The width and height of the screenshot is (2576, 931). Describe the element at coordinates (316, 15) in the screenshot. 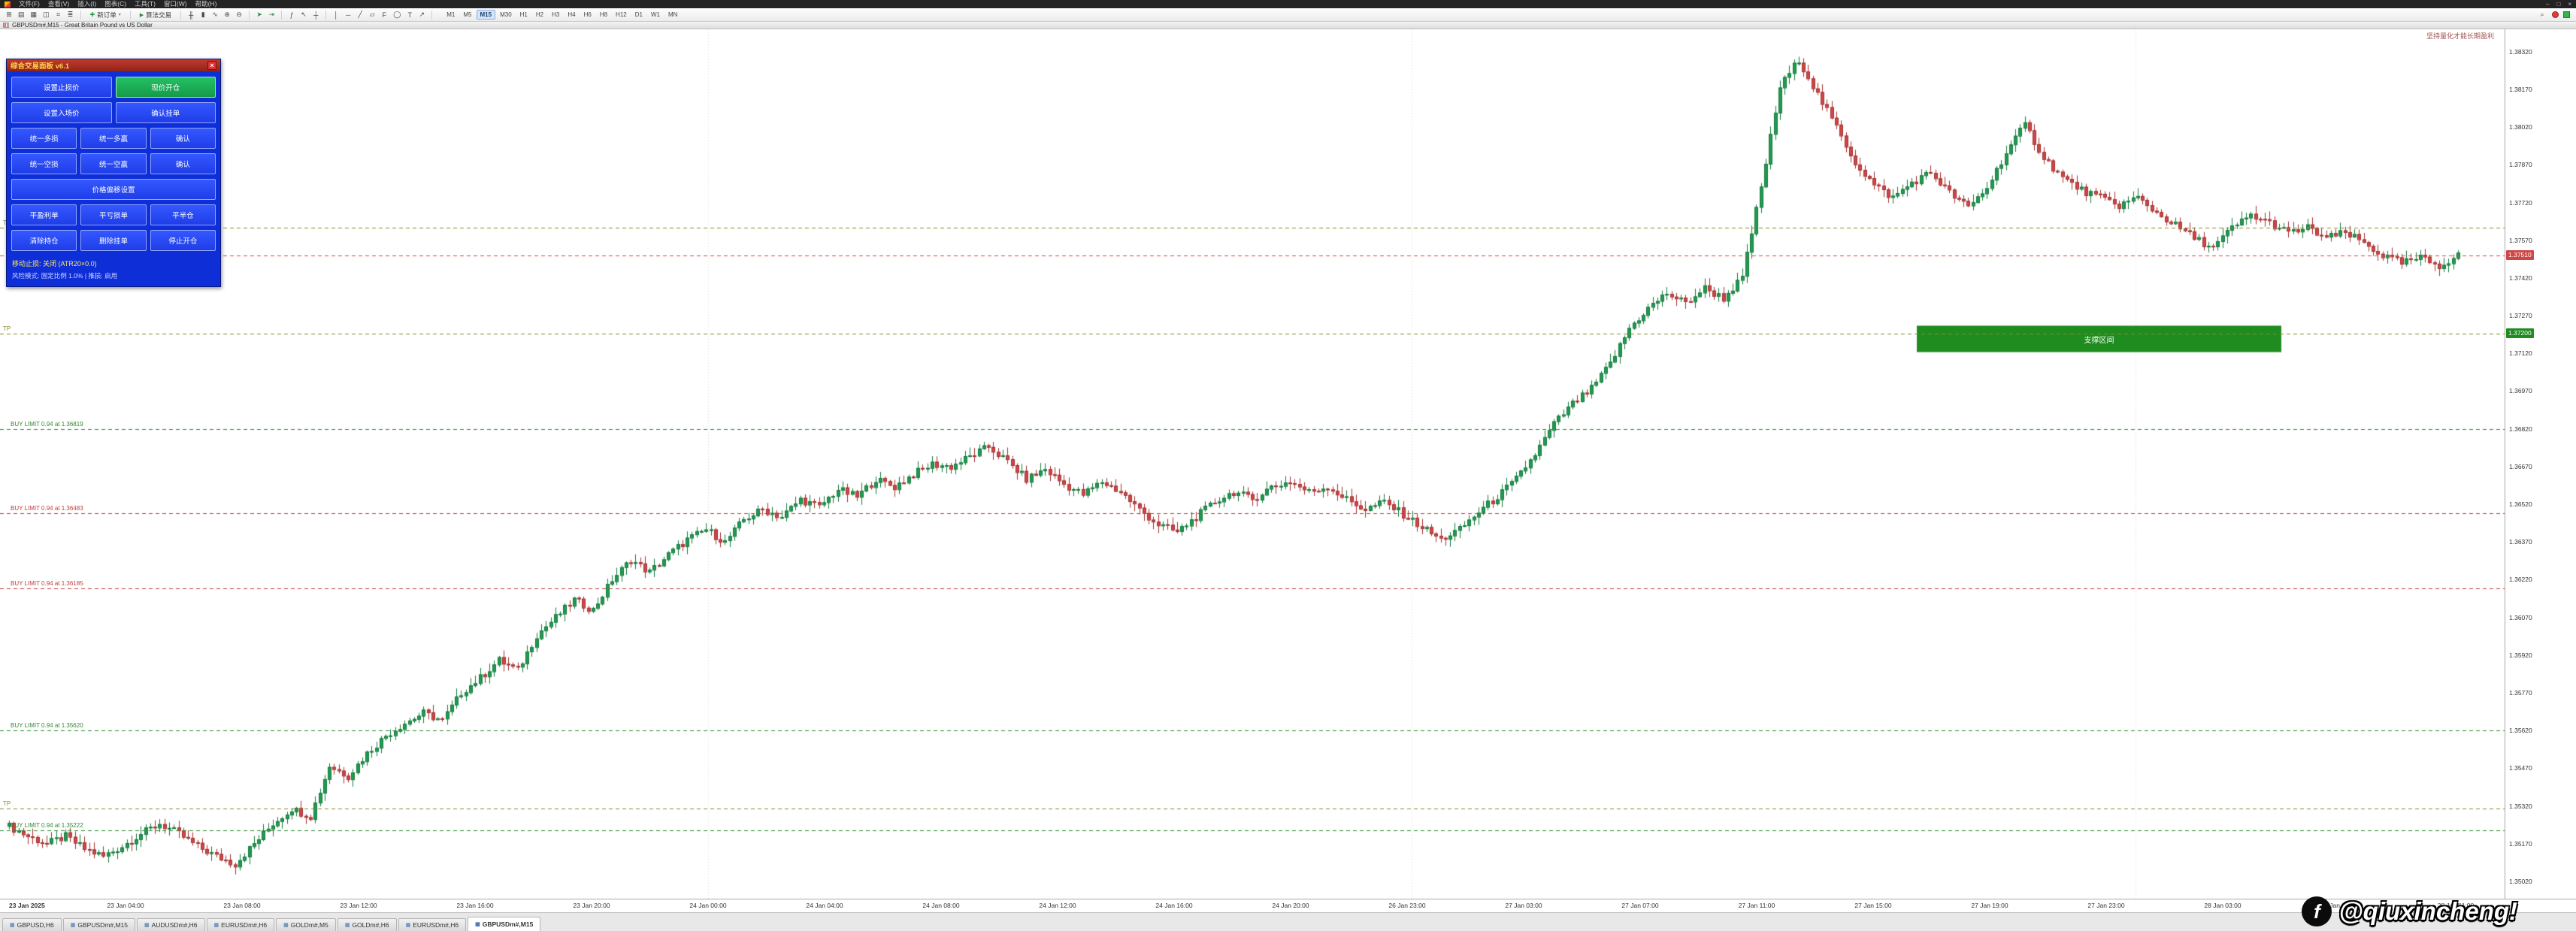

I see `crosshair-icon: ┼` at that location.